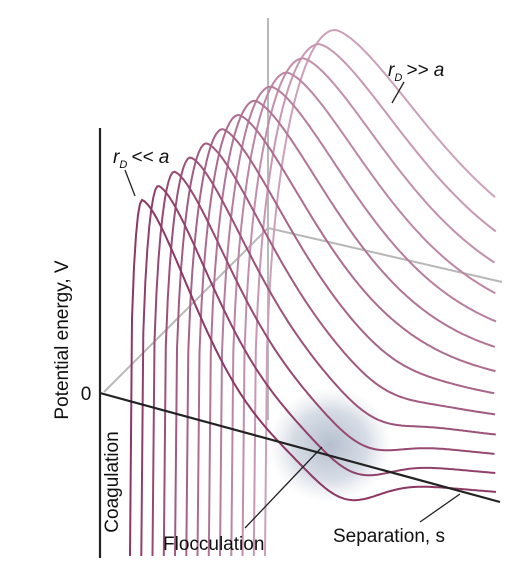  What do you see at coordinates (62, 339) in the screenshot?
I see `y-axis-label: Potential energy, V` at bounding box center [62, 339].